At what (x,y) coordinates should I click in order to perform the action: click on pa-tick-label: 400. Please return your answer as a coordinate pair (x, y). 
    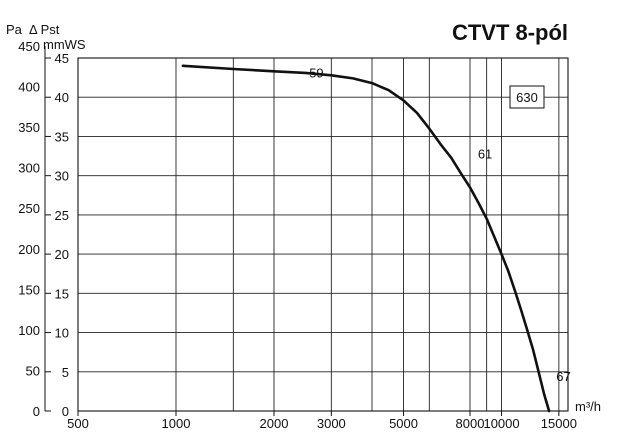
    Looking at the image, I should click on (29, 87).